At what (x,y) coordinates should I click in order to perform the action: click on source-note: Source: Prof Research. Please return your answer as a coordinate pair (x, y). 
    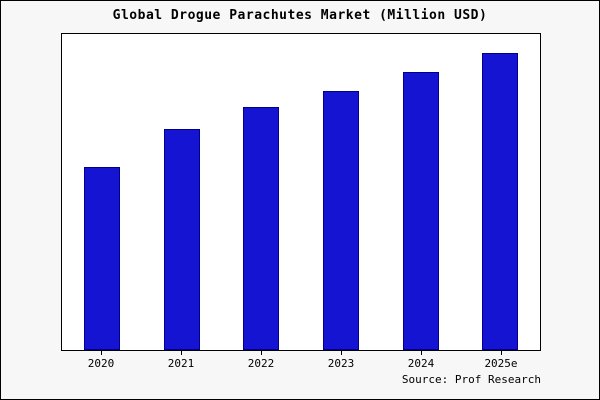
    Looking at the image, I should click on (471, 379).